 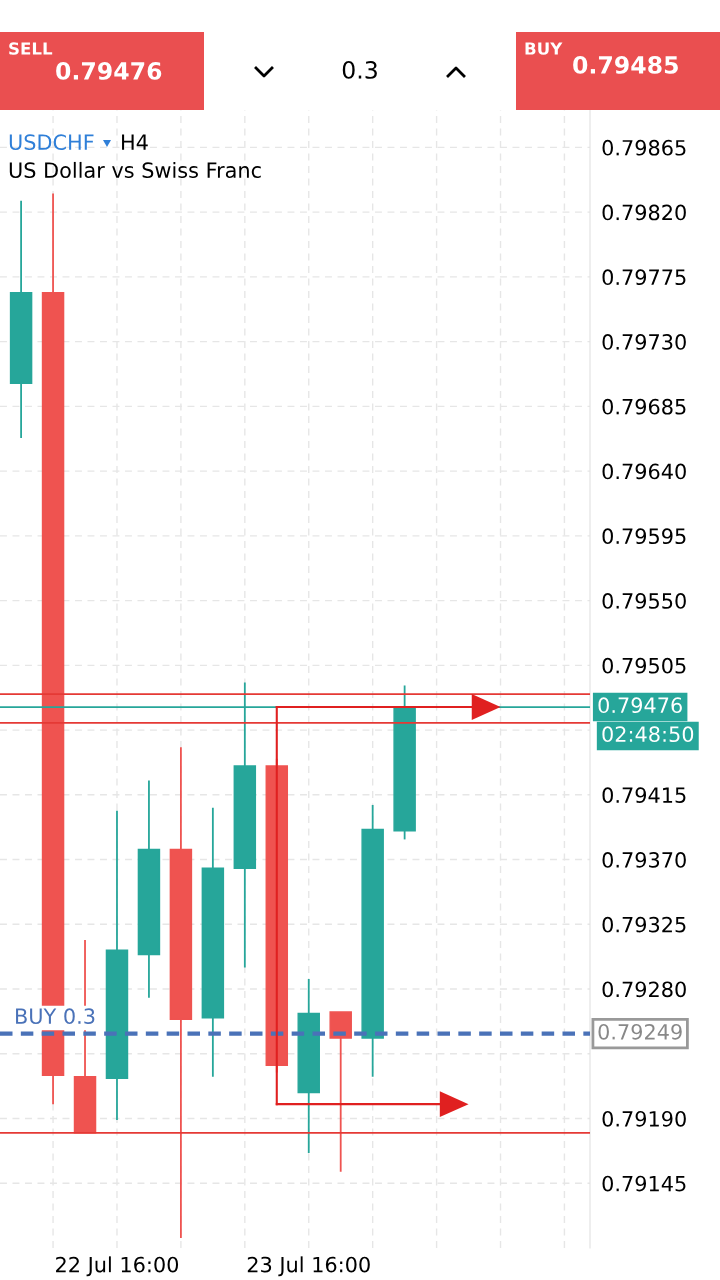 I want to click on y-tick-label: 0.79730, so click(x=644, y=342).